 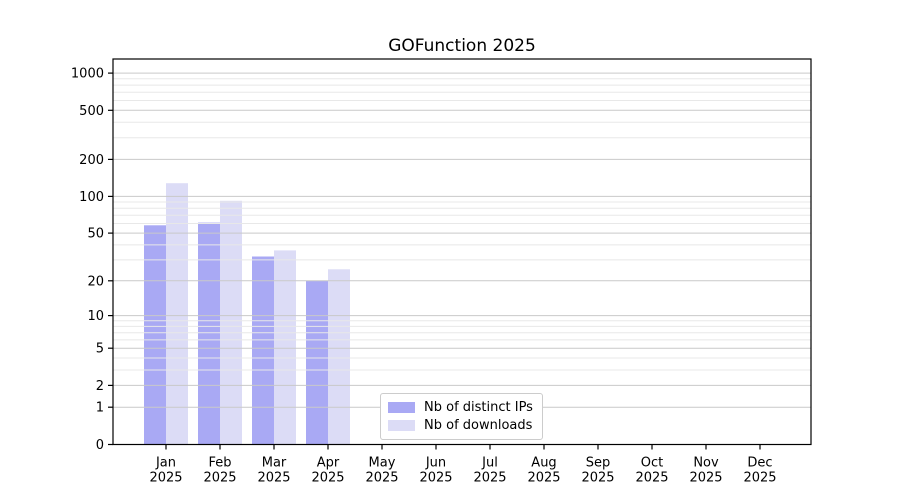 I want to click on y-tick-label-20: 20, so click(x=95, y=281).